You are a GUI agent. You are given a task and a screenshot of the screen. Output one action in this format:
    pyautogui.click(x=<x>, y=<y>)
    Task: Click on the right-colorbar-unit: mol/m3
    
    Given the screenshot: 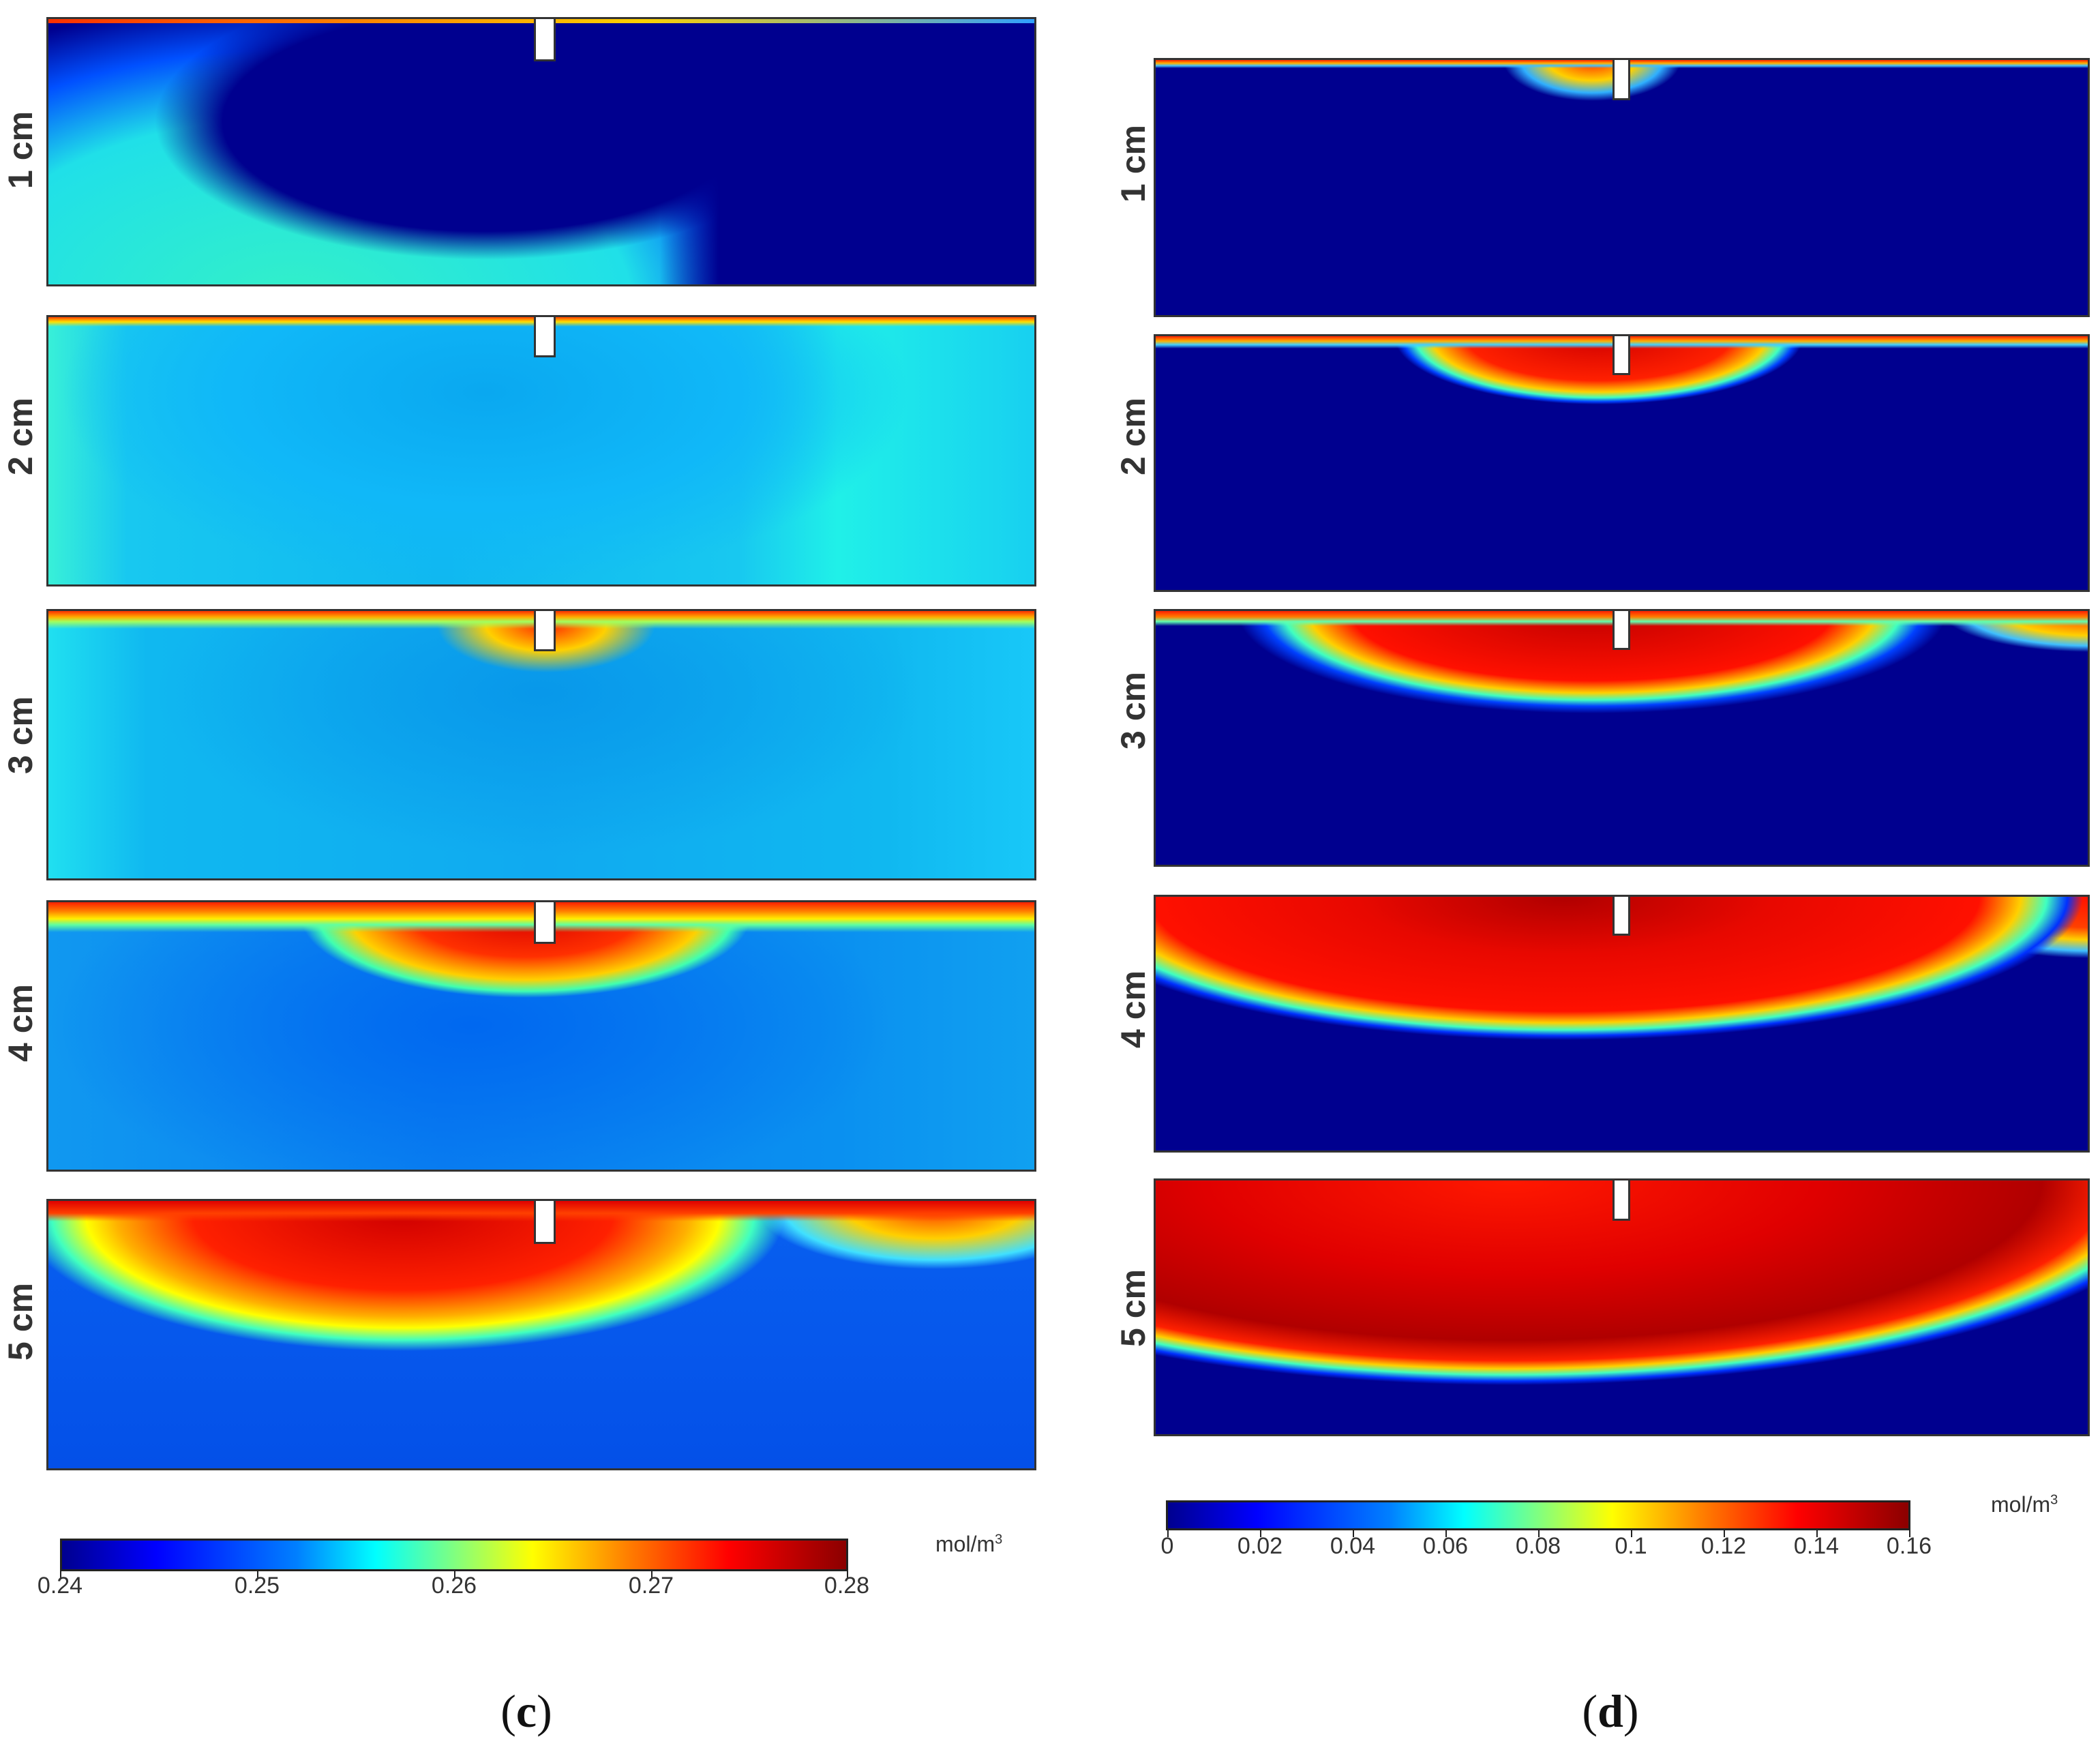 What is the action you would take?
    pyautogui.click(x=2024, y=1504)
    